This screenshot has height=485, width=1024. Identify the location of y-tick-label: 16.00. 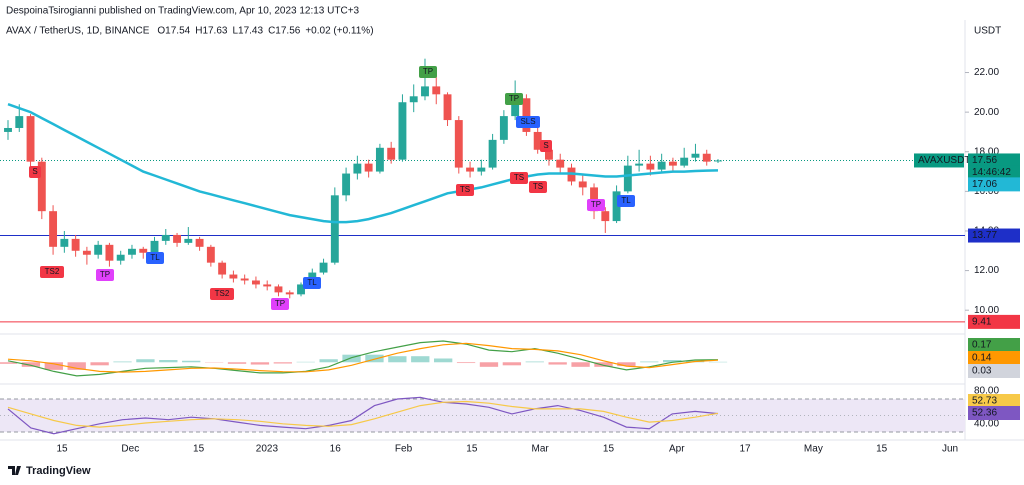
(986, 191).